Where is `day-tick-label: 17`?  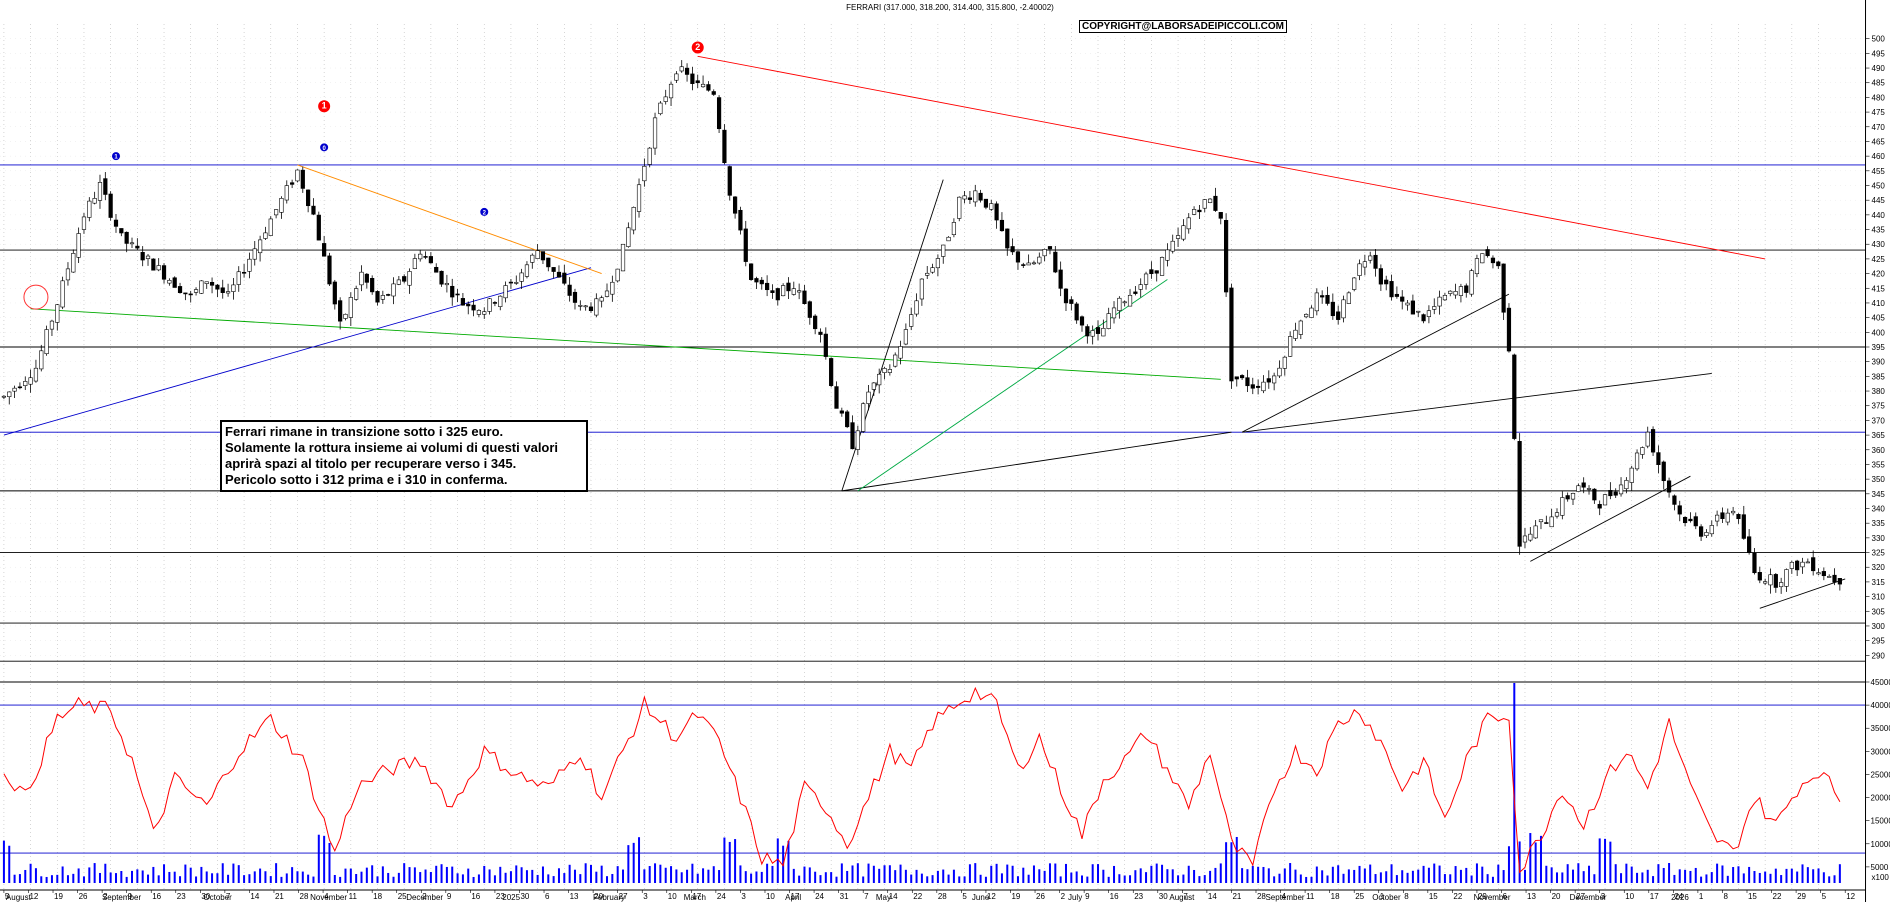
day-tick-label: 17 is located at coordinates (1654, 896).